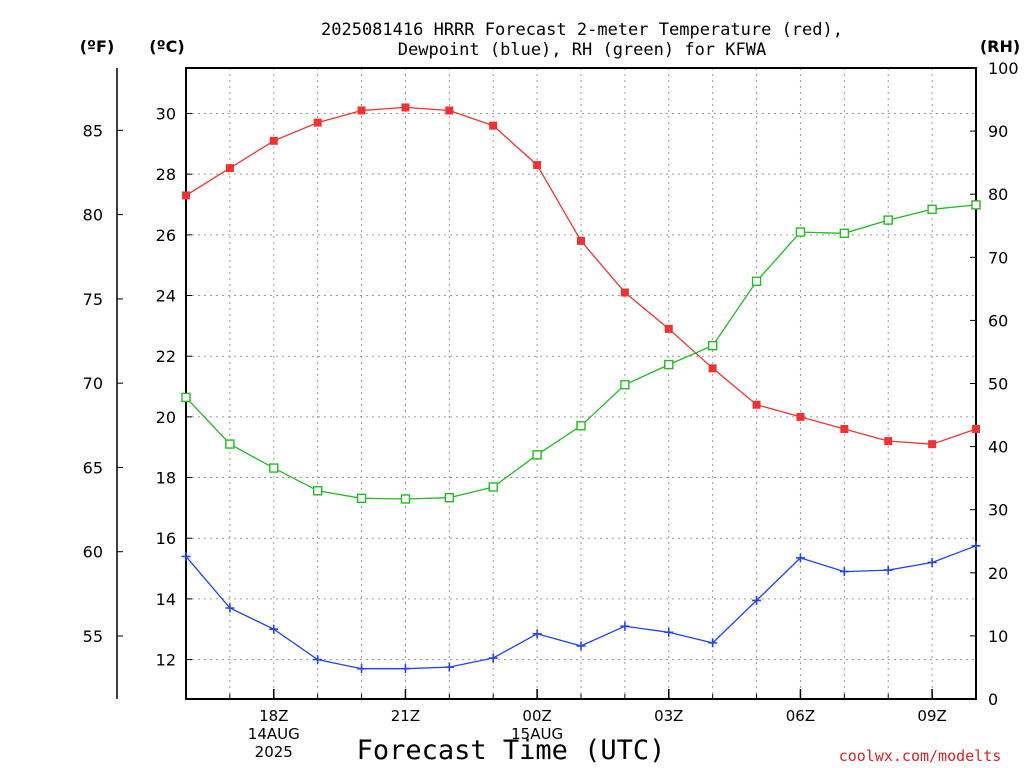 Image resolution: width=1024 pixels, height=768 pixels. I want to click on rh-tick-label: 10, so click(998, 636).